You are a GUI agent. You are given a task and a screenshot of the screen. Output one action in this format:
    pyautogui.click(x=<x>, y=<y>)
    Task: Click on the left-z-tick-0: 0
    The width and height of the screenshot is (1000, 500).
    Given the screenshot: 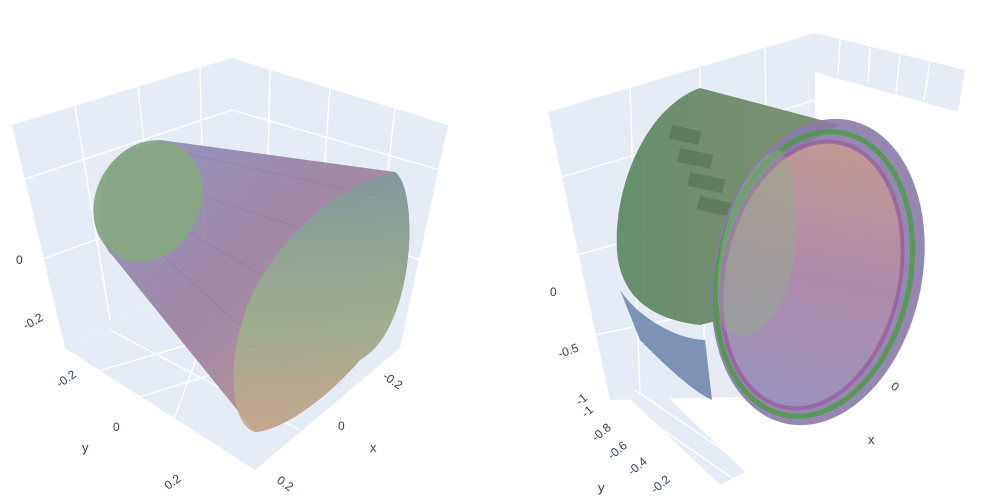 What is the action you would take?
    pyautogui.click(x=19, y=260)
    